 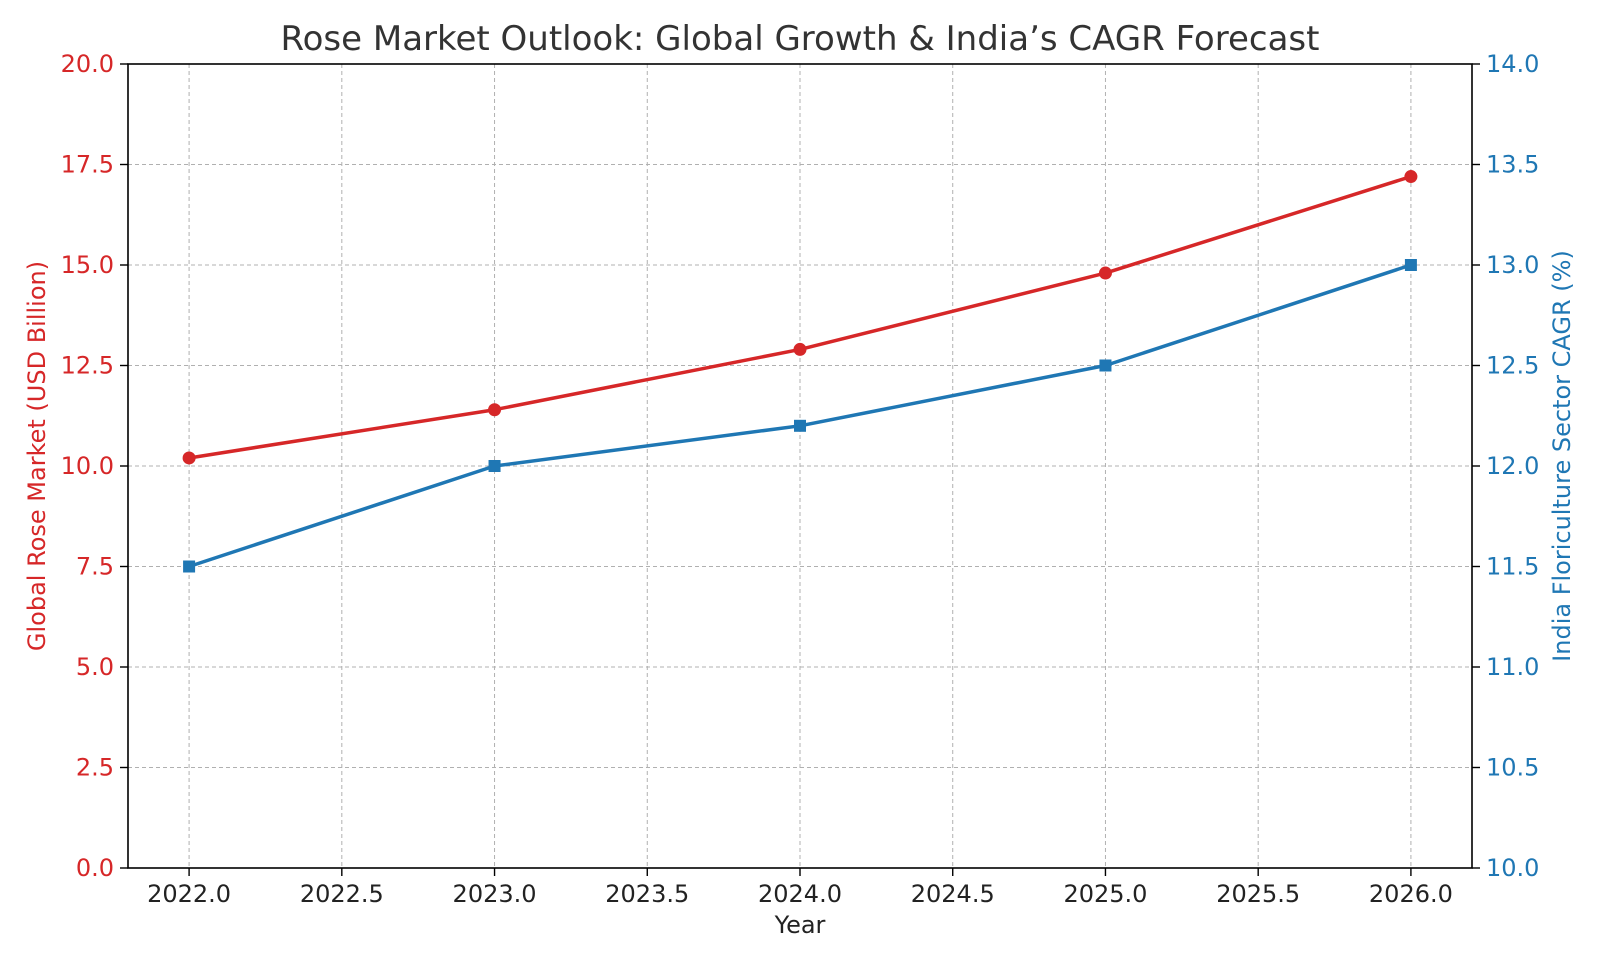 I want to click on right-tick-label: 10.0, so click(x=1512, y=868).